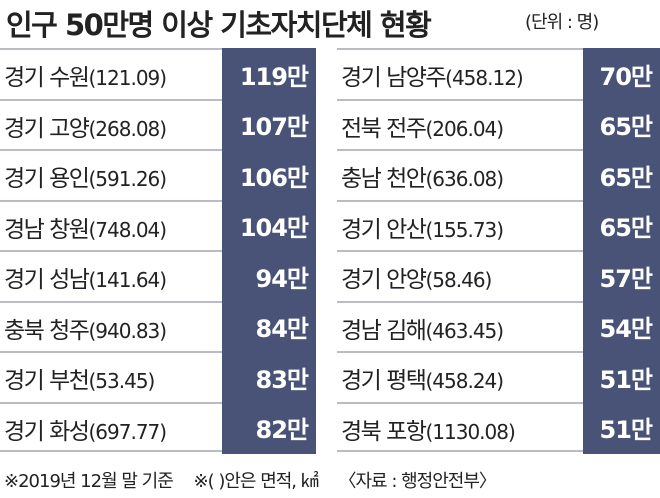 The height and width of the screenshot is (498, 660). Describe the element at coordinates (127, 431) in the screenshot. I see `area-value: 697.77` at that location.